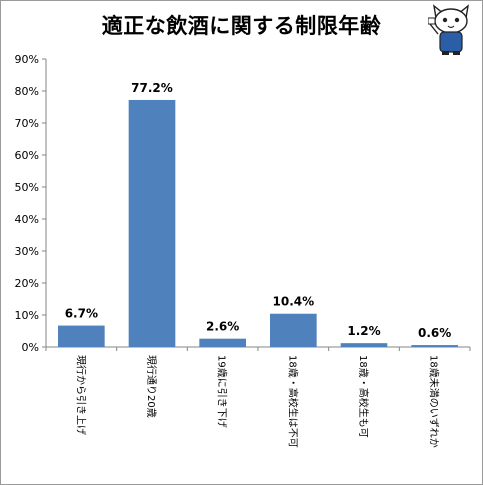 This screenshot has width=483, height=485. What do you see at coordinates (80, 395) in the screenshot?
I see `x-tick-label: 現行から引き上げ` at bounding box center [80, 395].